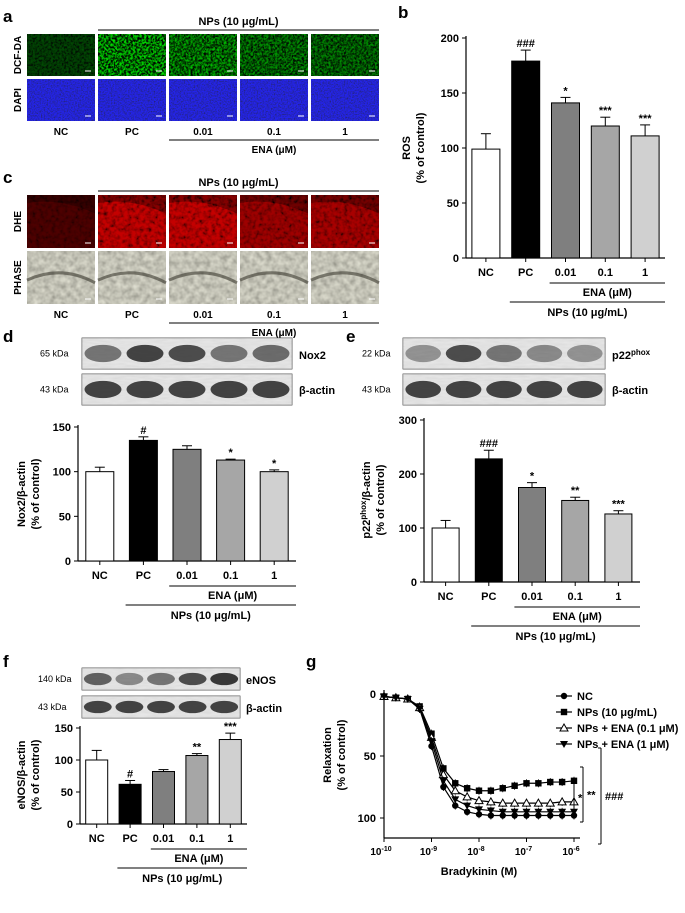 The height and width of the screenshot is (913, 685). Describe the element at coordinates (486, 273) in the screenshot. I see `x-tick-label-b: NC` at that location.